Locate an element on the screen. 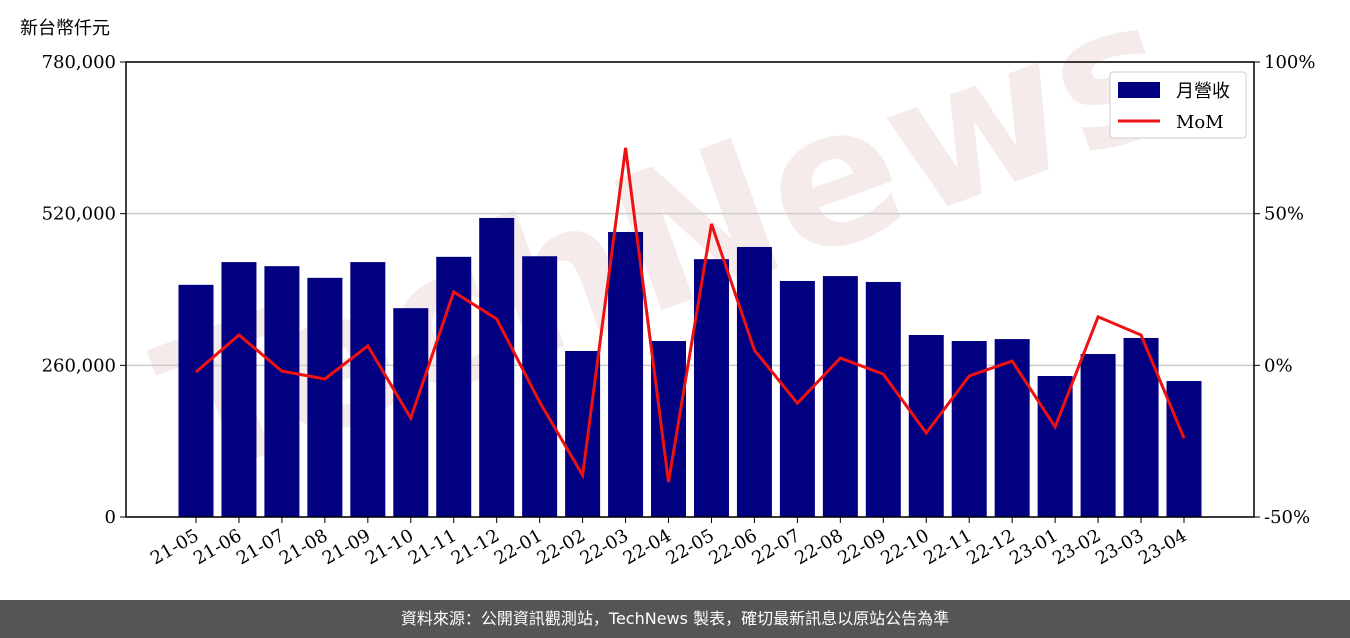  legend-label: 月營收 is located at coordinates (1203, 91).